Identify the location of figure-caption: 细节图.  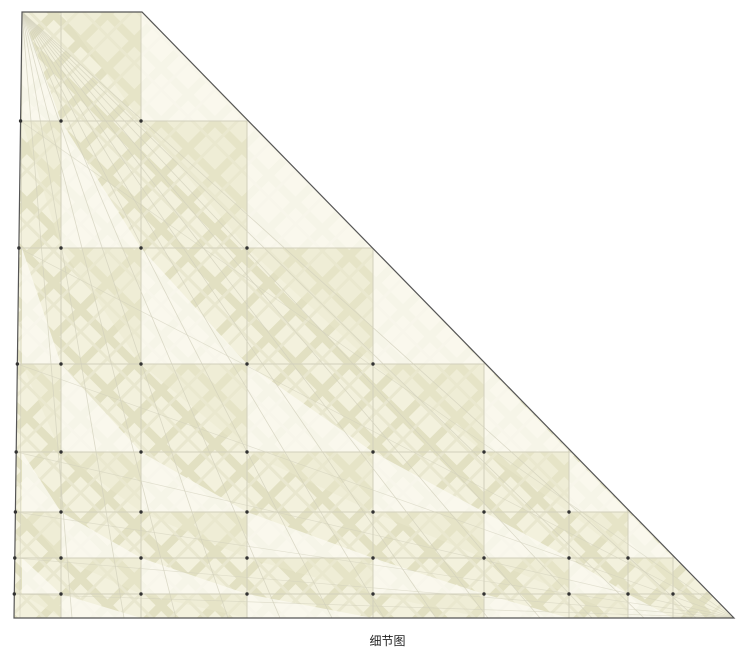
(387, 641).